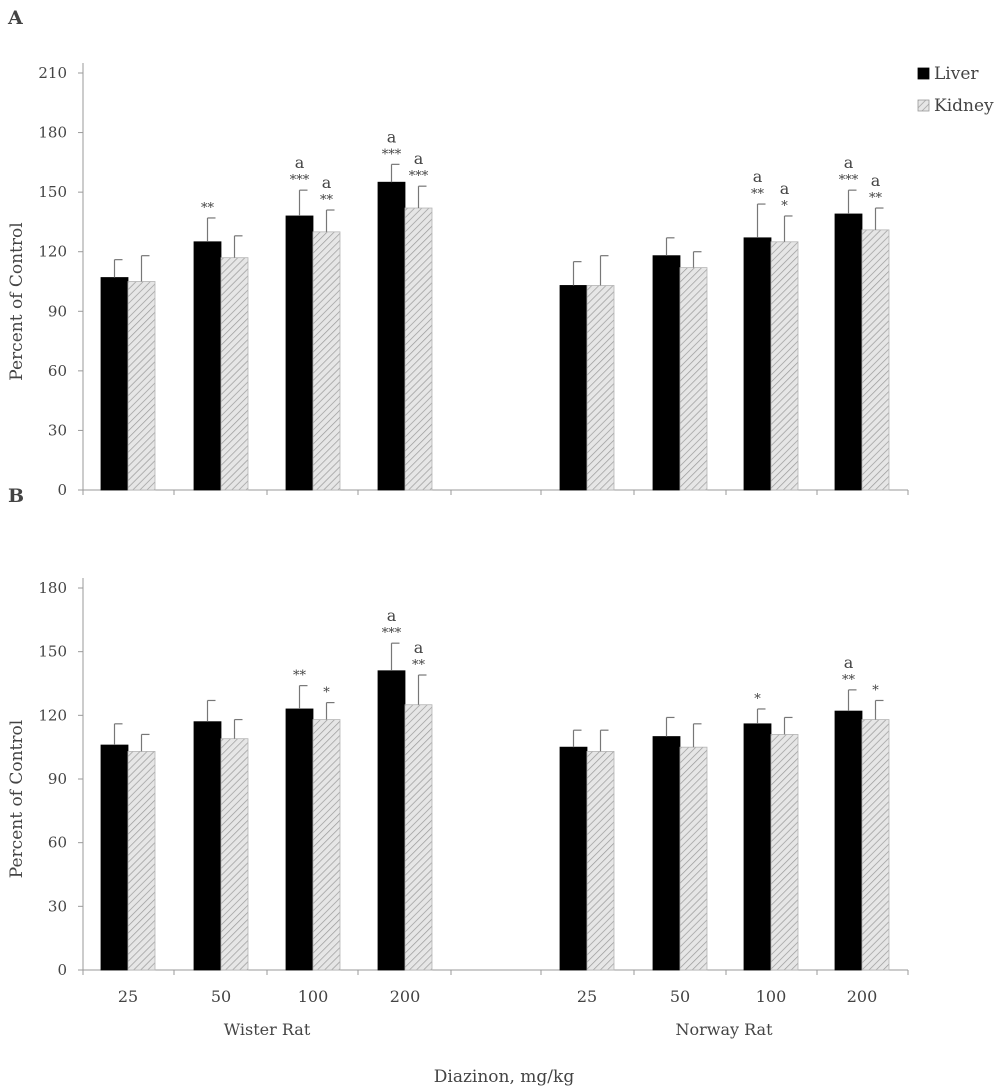  I want to click on legend-label-kidney: Kidney, so click(964, 106).